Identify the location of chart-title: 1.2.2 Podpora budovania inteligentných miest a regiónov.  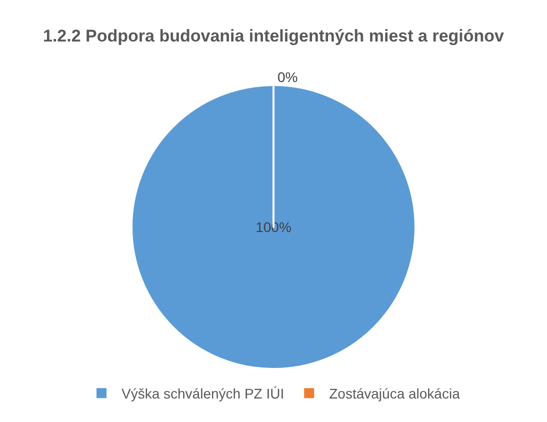
(274, 36).